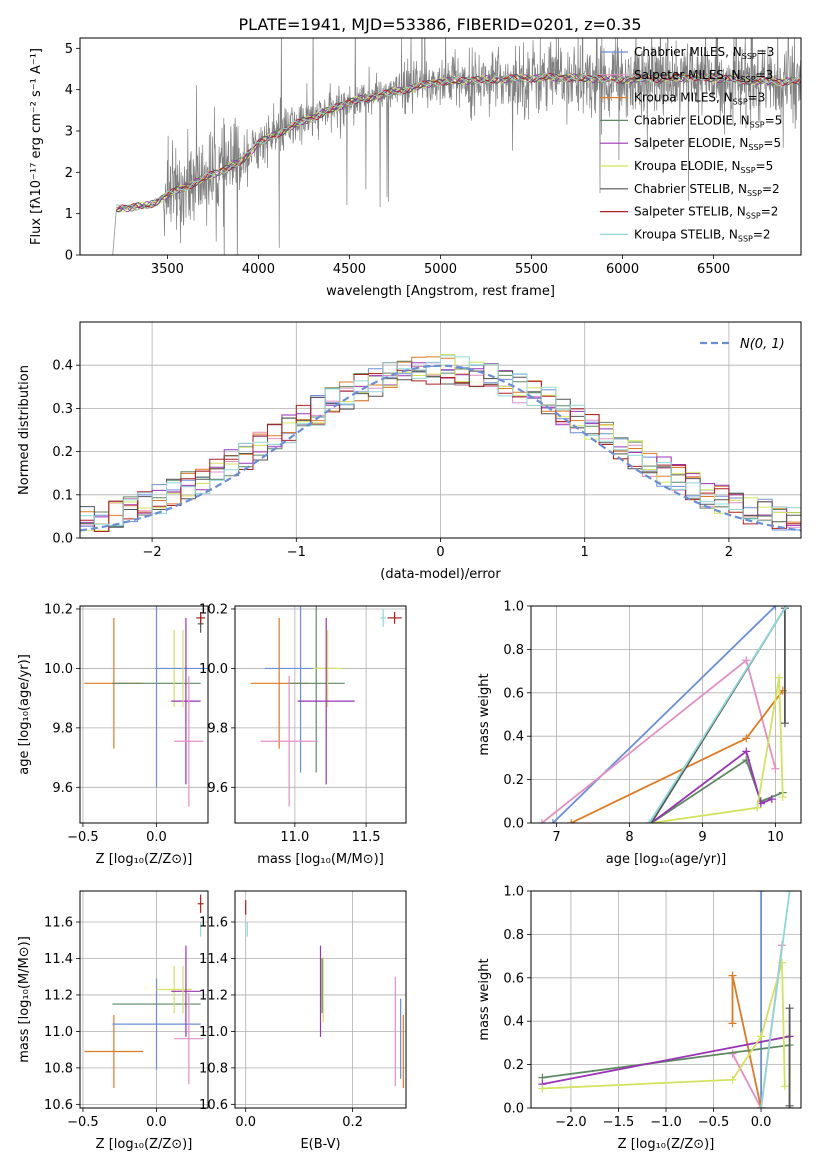  Describe the element at coordinates (24, 714) in the screenshot. I see `y-axis-label: age [log₁₀(age/yr)]` at that location.